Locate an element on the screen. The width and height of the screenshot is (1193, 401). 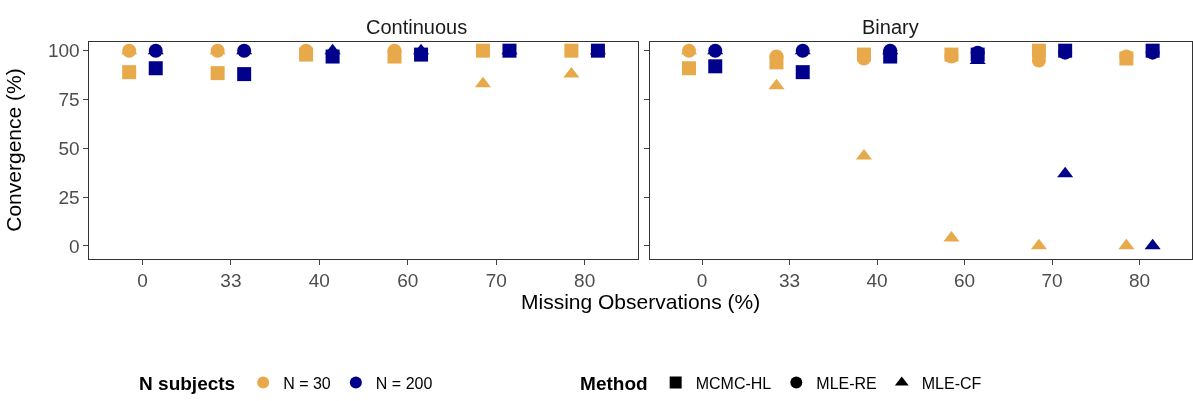
legend-label: N = 200 is located at coordinates (404, 383).